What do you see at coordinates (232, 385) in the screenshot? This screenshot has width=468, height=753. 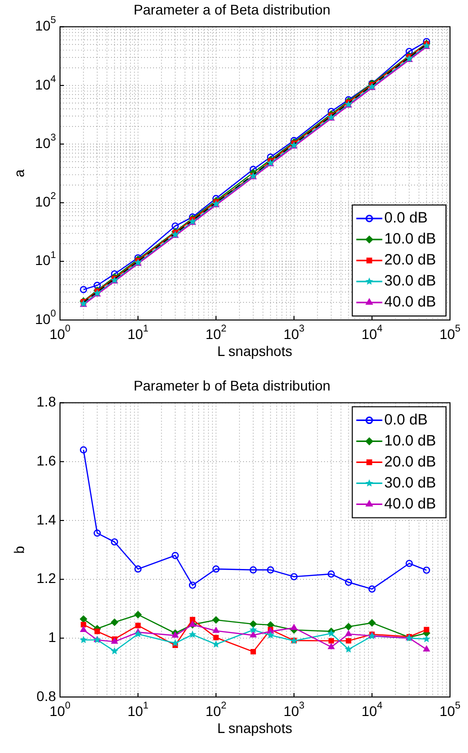 I see `chart-title: Parameter b of Beta distribution` at bounding box center [232, 385].